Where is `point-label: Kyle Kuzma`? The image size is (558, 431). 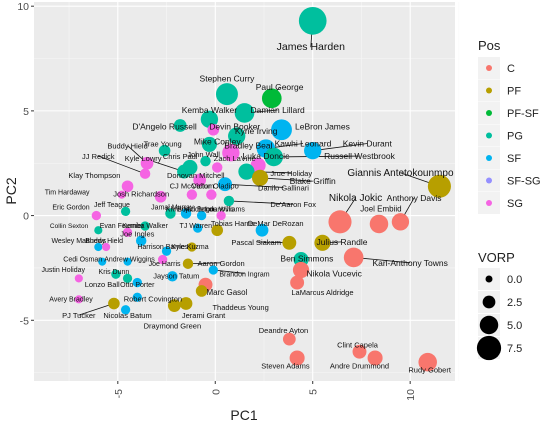 point-label: Kyle Kuzma is located at coordinates (189, 247).